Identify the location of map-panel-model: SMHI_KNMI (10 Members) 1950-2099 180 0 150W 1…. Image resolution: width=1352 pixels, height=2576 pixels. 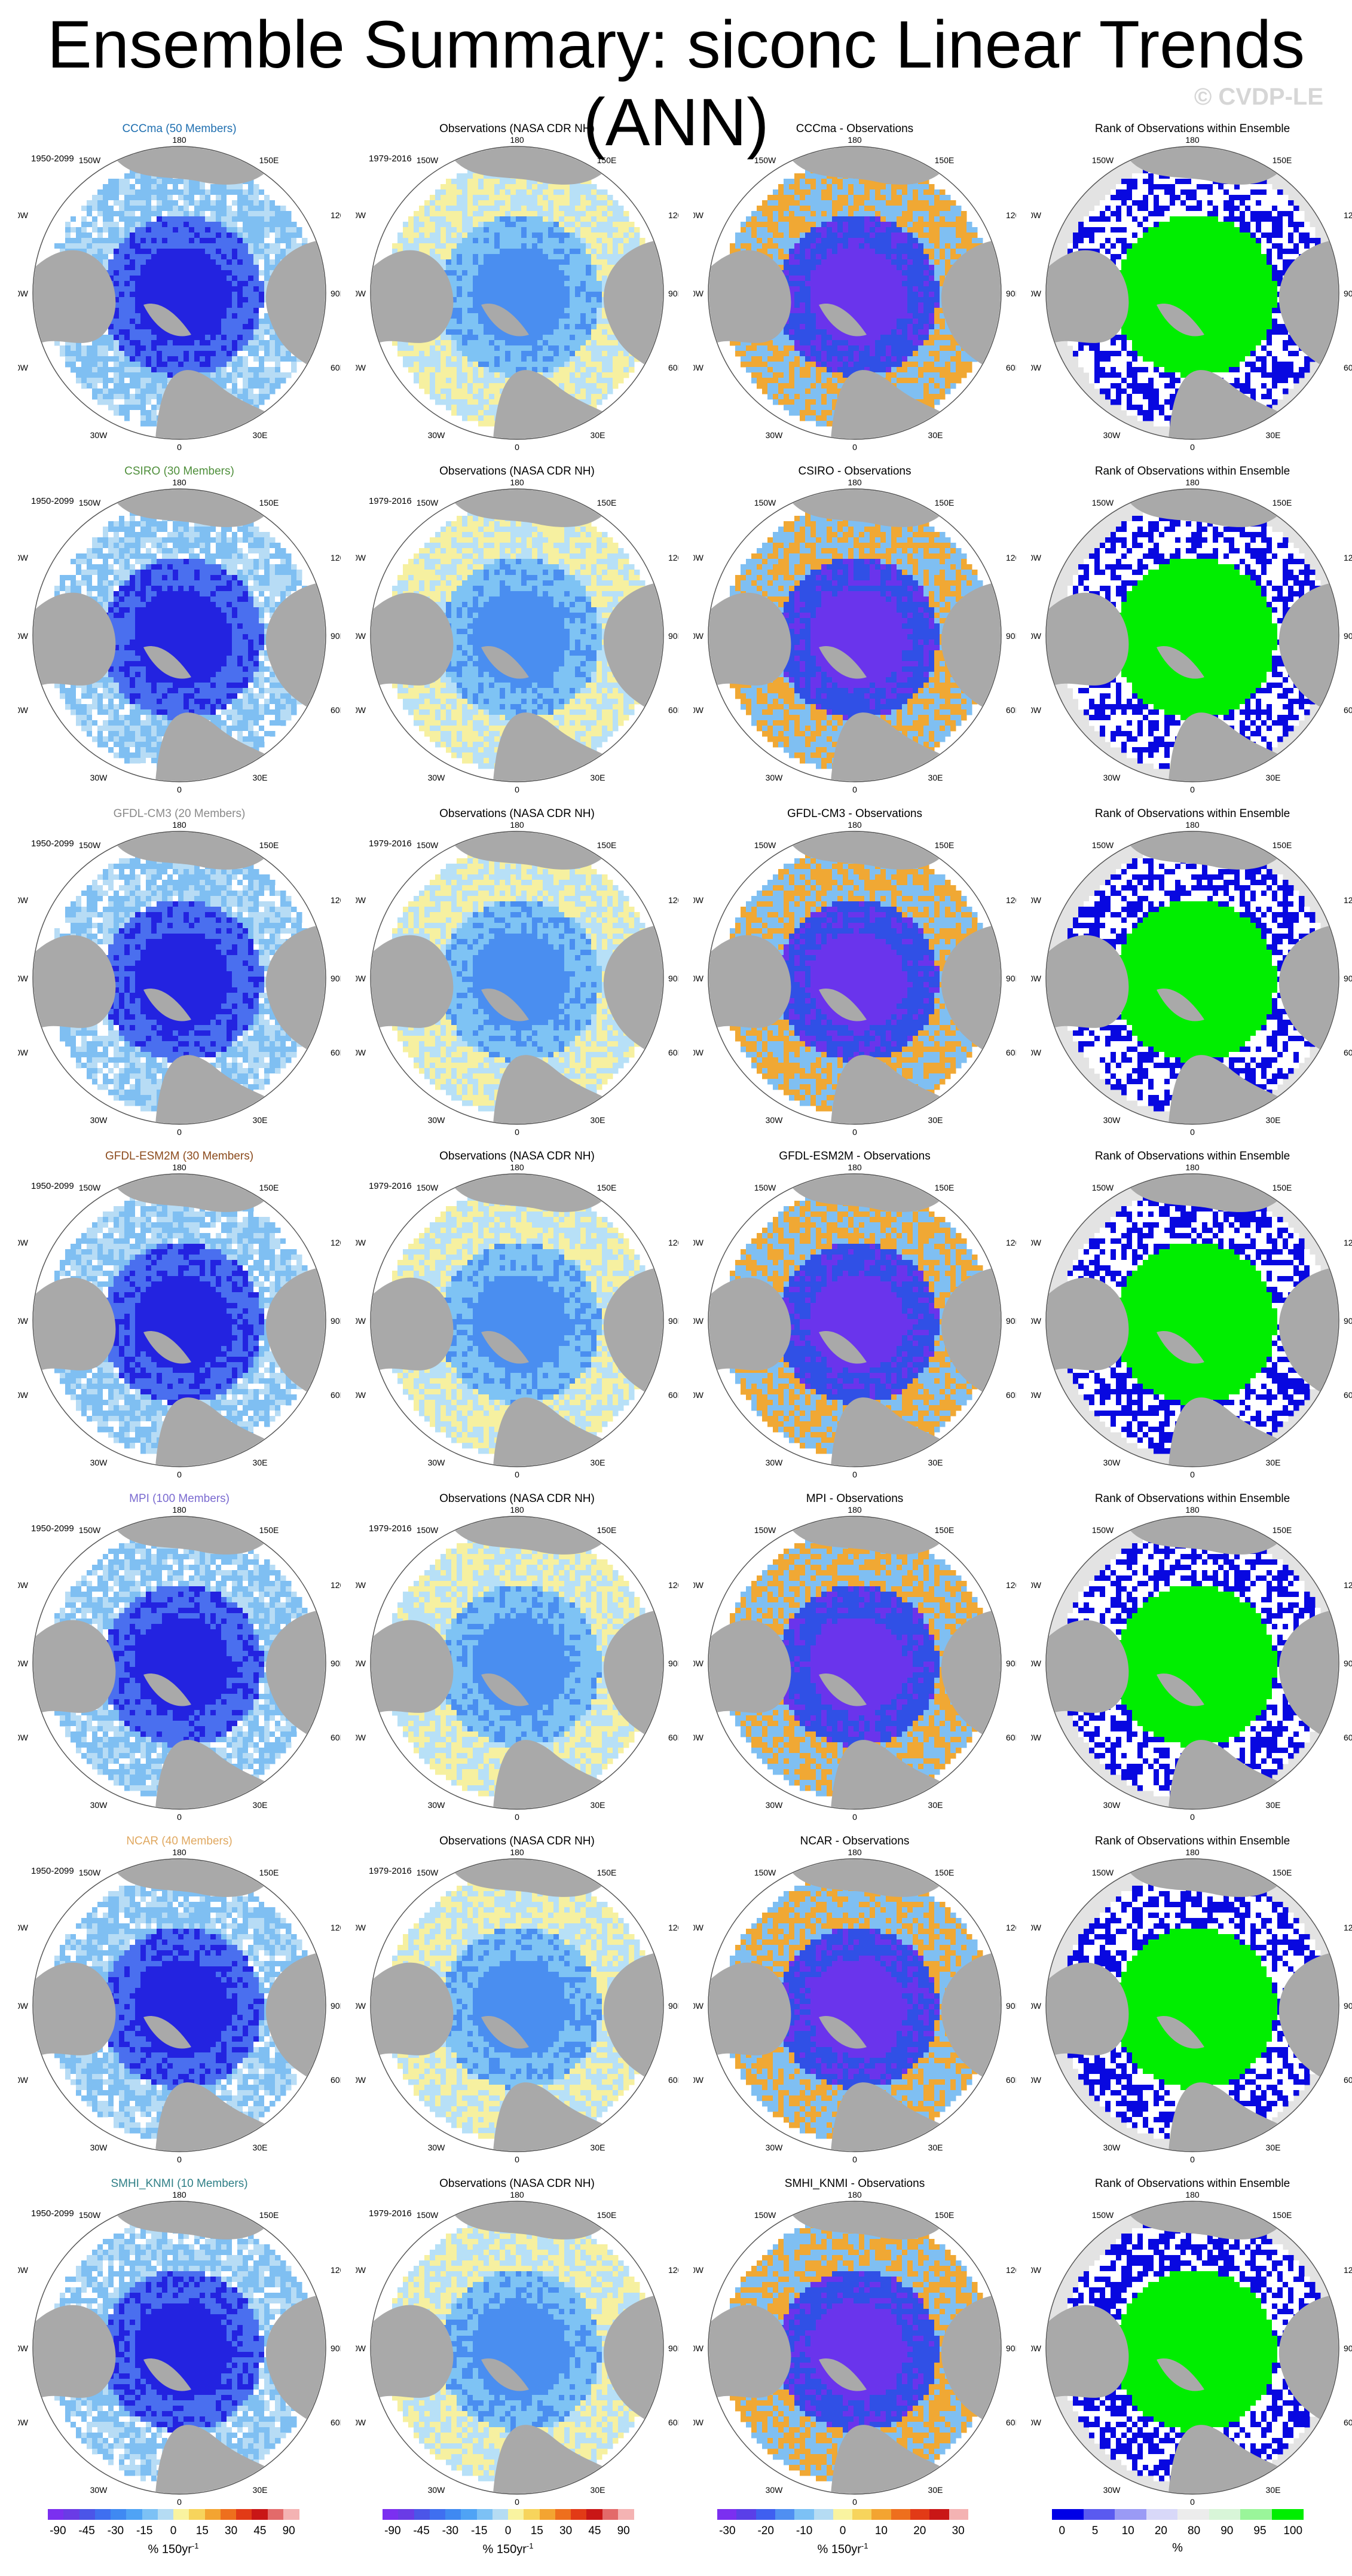
(179, 2344).